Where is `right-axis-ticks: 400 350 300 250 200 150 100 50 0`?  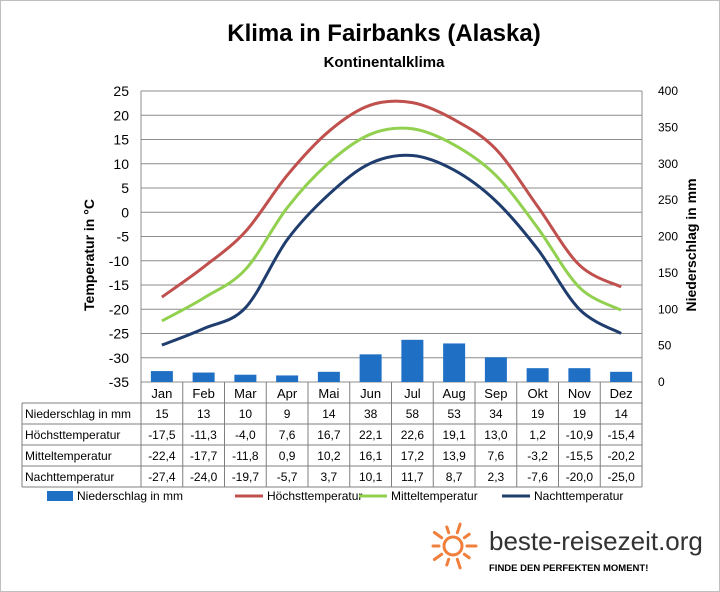
right-axis-ticks: 400 350 300 250 200 150 100 50 0 is located at coordinates (668, 236).